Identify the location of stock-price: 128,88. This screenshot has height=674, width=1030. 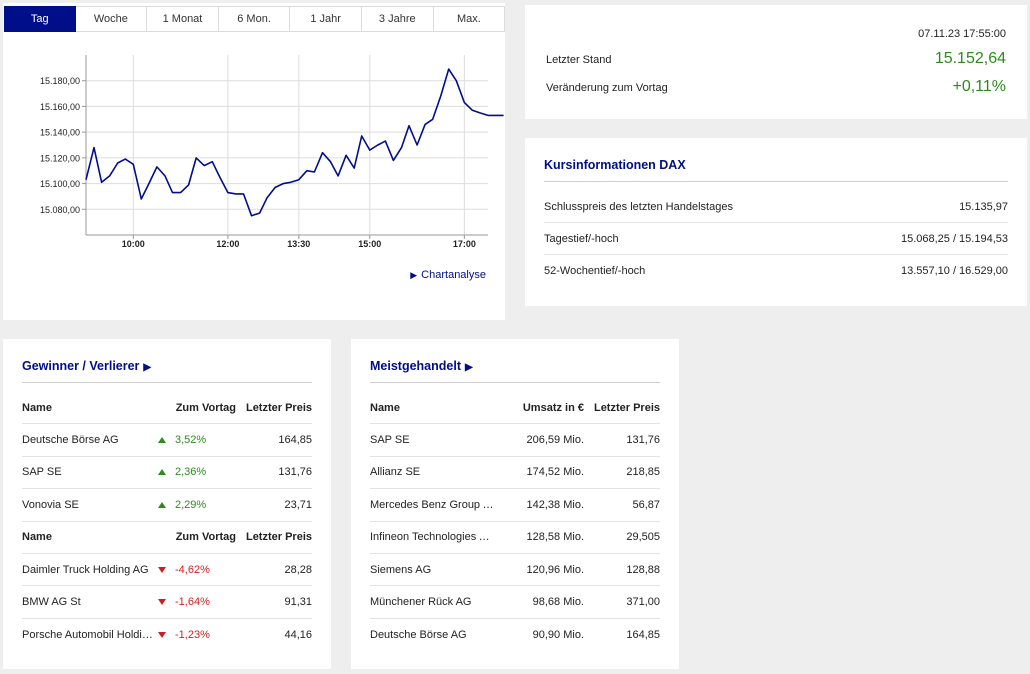
(643, 569).